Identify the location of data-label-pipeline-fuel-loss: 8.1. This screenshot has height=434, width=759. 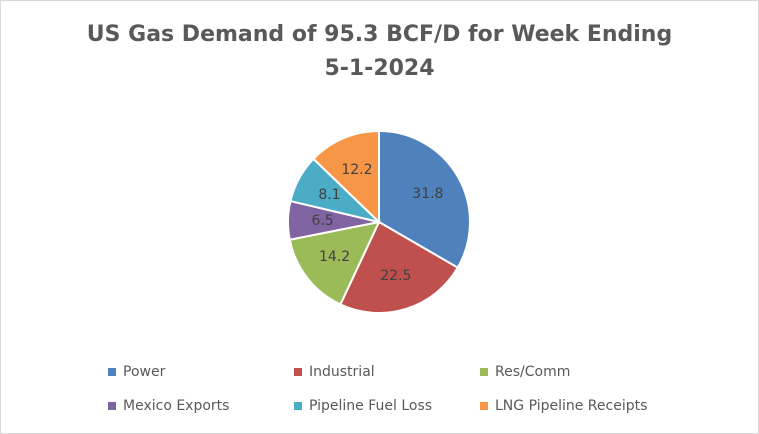
(329, 195).